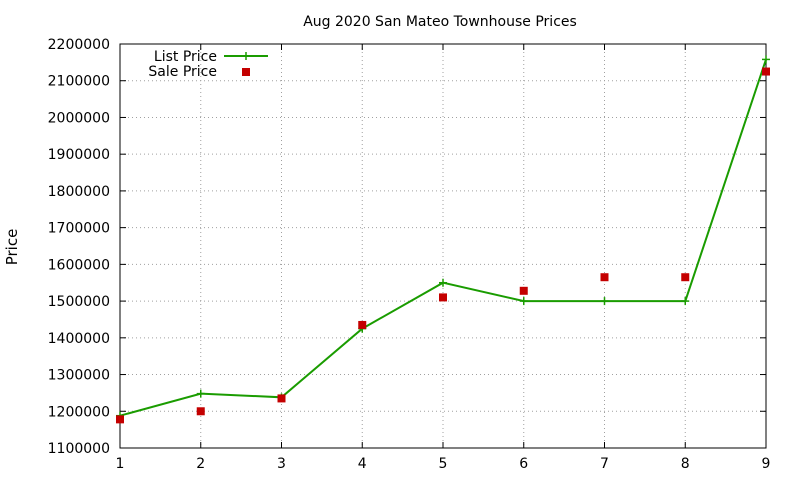 The height and width of the screenshot is (485, 800). What do you see at coordinates (79, 229) in the screenshot?
I see `y-tick-label: 1700000` at bounding box center [79, 229].